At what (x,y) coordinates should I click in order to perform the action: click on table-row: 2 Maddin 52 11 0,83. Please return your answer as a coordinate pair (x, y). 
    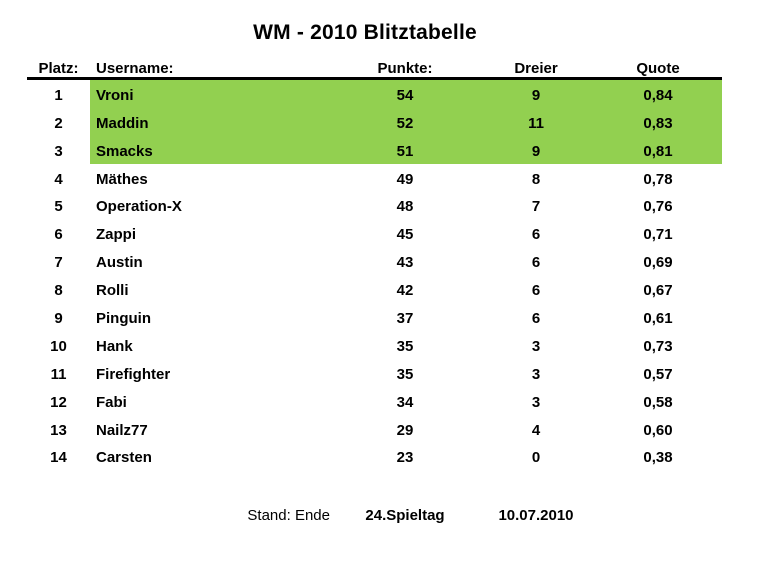
    Looking at the image, I should click on (374, 121).